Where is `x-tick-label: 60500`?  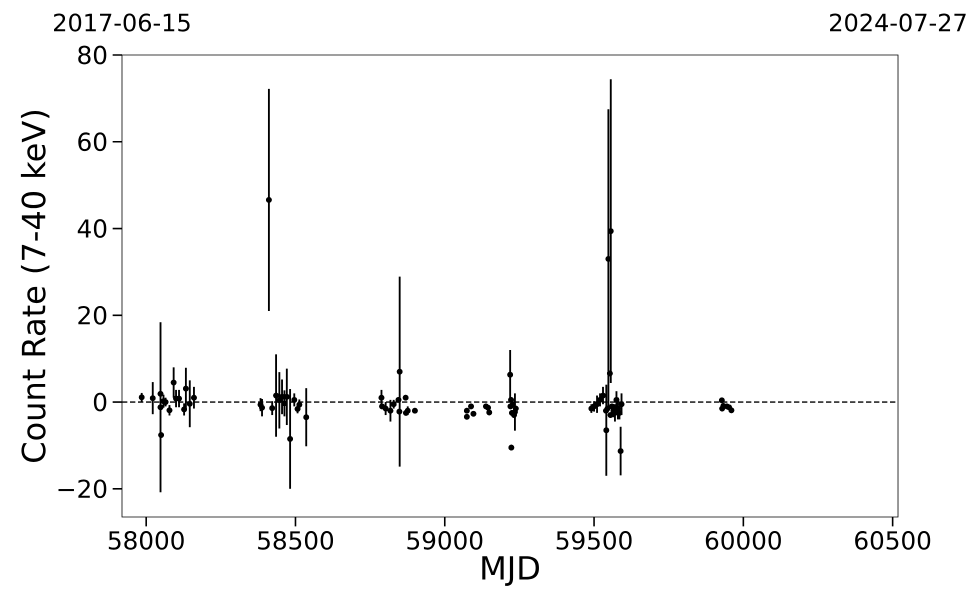
x-tick-label: 60500 is located at coordinates (892, 540).